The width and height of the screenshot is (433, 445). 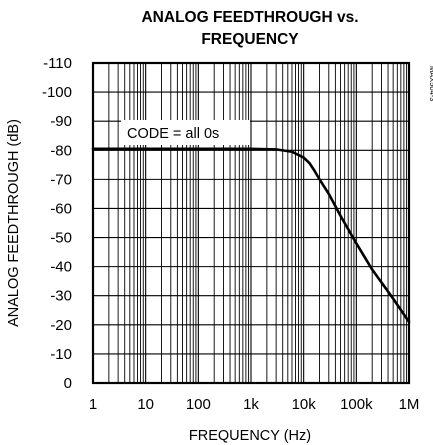 I want to click on y-axis-label: ANALOG FEEDTHROUGH (dB), so click(x=14, y=223).